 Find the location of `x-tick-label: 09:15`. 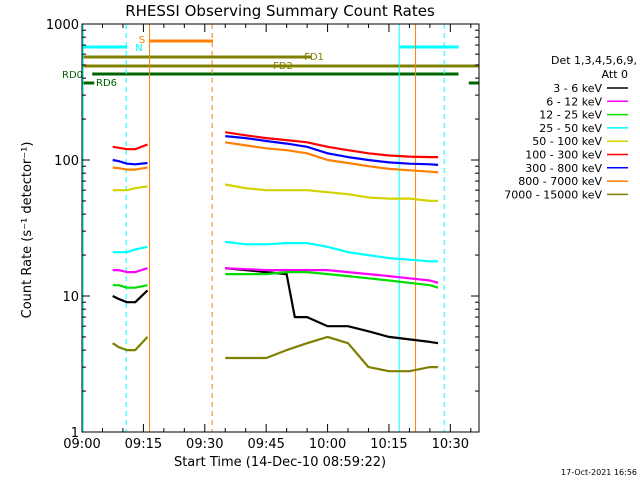

x-tick-label: 09:15 is located at coordinates (143, 444).